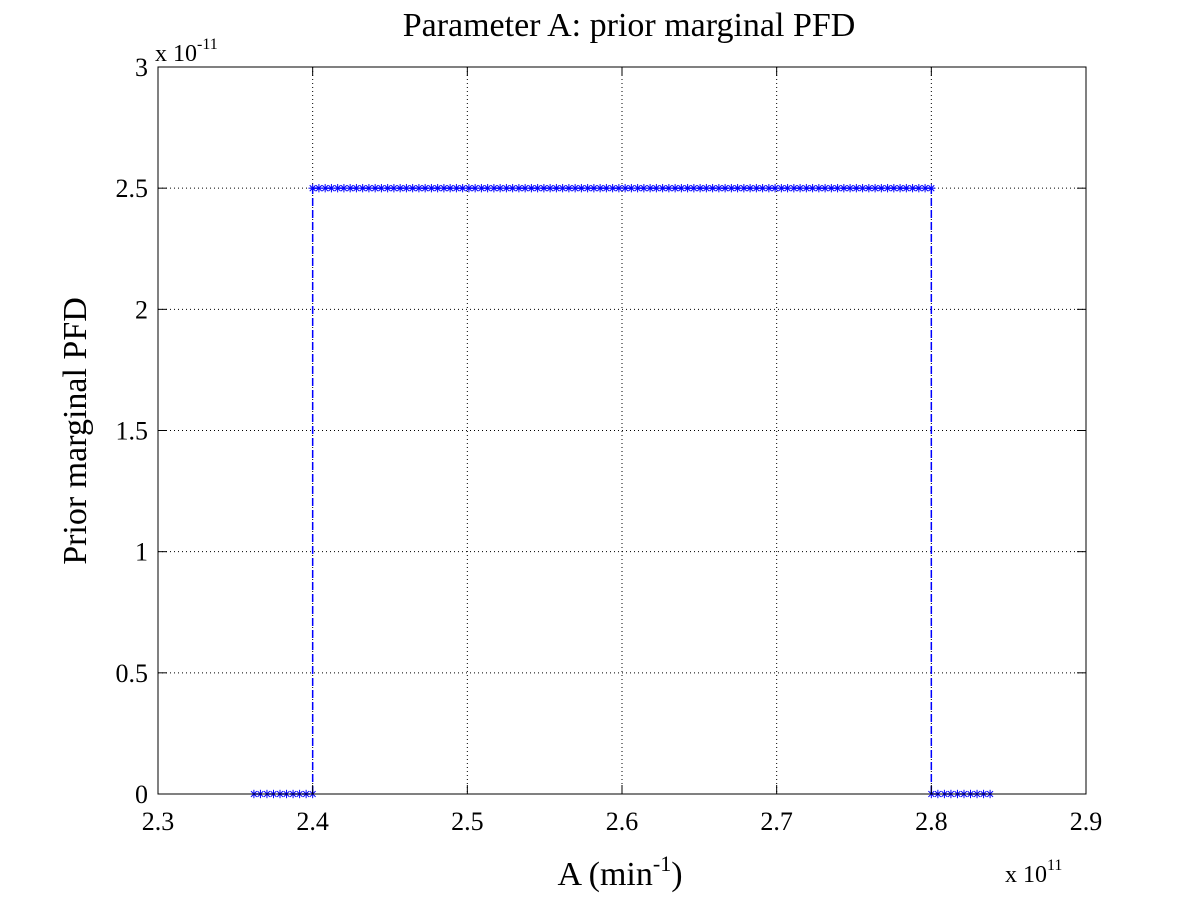 The image size is (1200, 900). Describe the element at coordinates (604, 874) in the screenshot. I see `x-axis-label-base: A (min` at that location.